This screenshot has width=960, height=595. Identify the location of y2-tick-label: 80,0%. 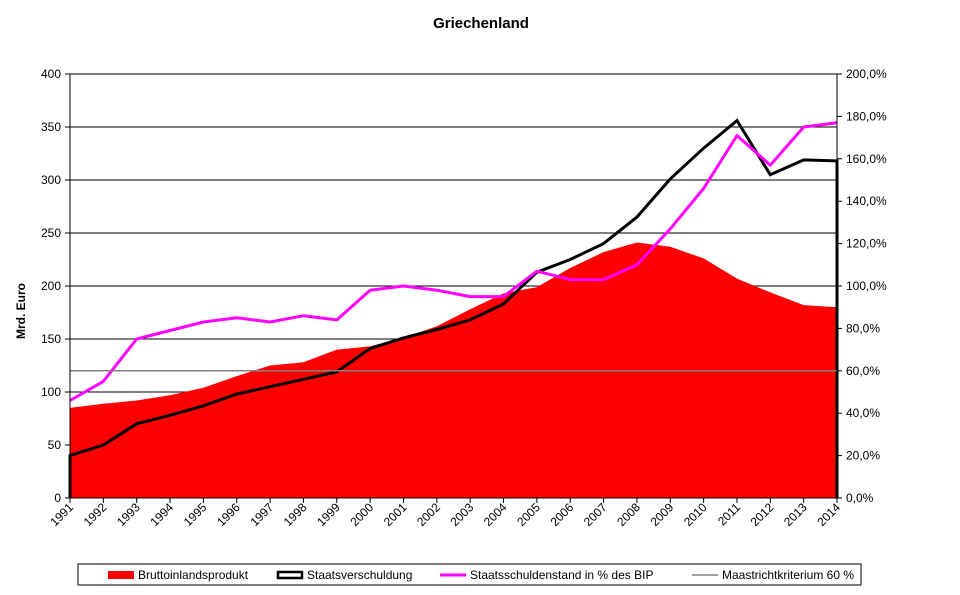
(863, 328).